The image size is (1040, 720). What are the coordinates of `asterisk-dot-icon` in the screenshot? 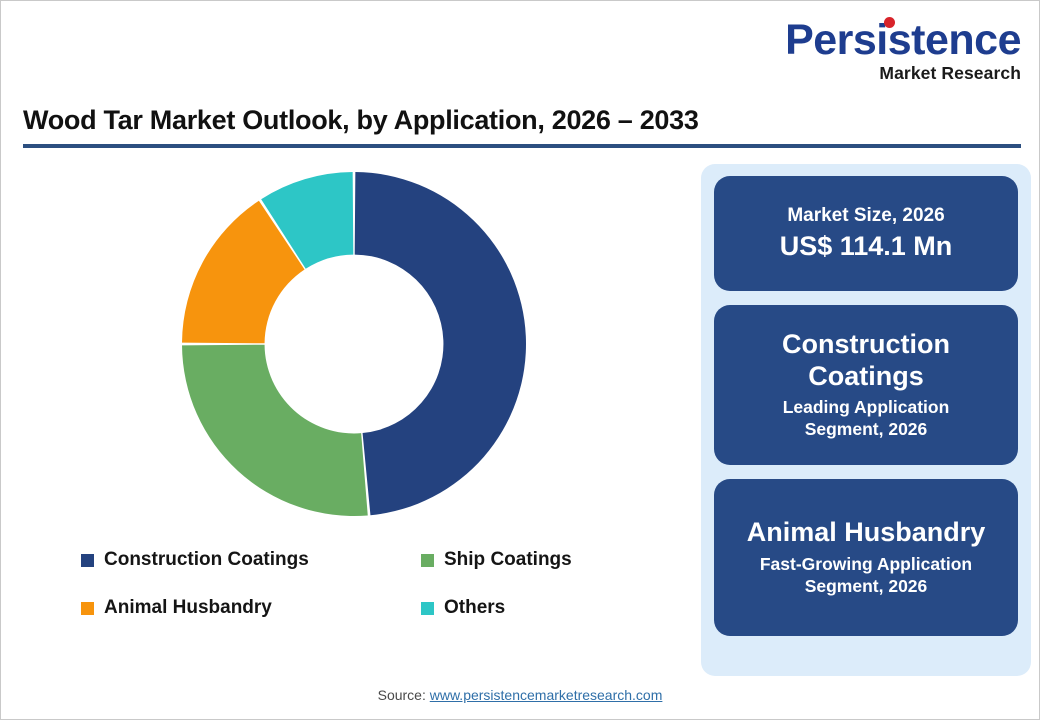 It's located at (889, 22).